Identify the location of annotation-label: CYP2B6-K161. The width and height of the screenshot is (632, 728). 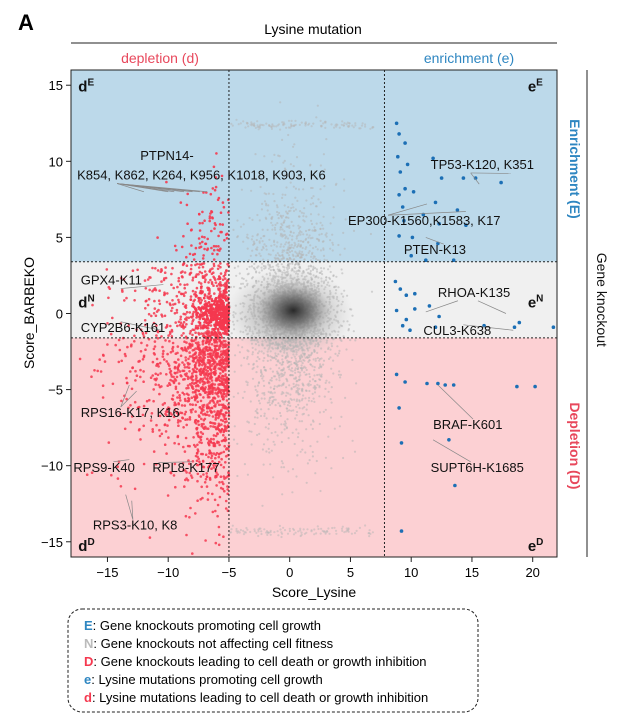
(123, 327).